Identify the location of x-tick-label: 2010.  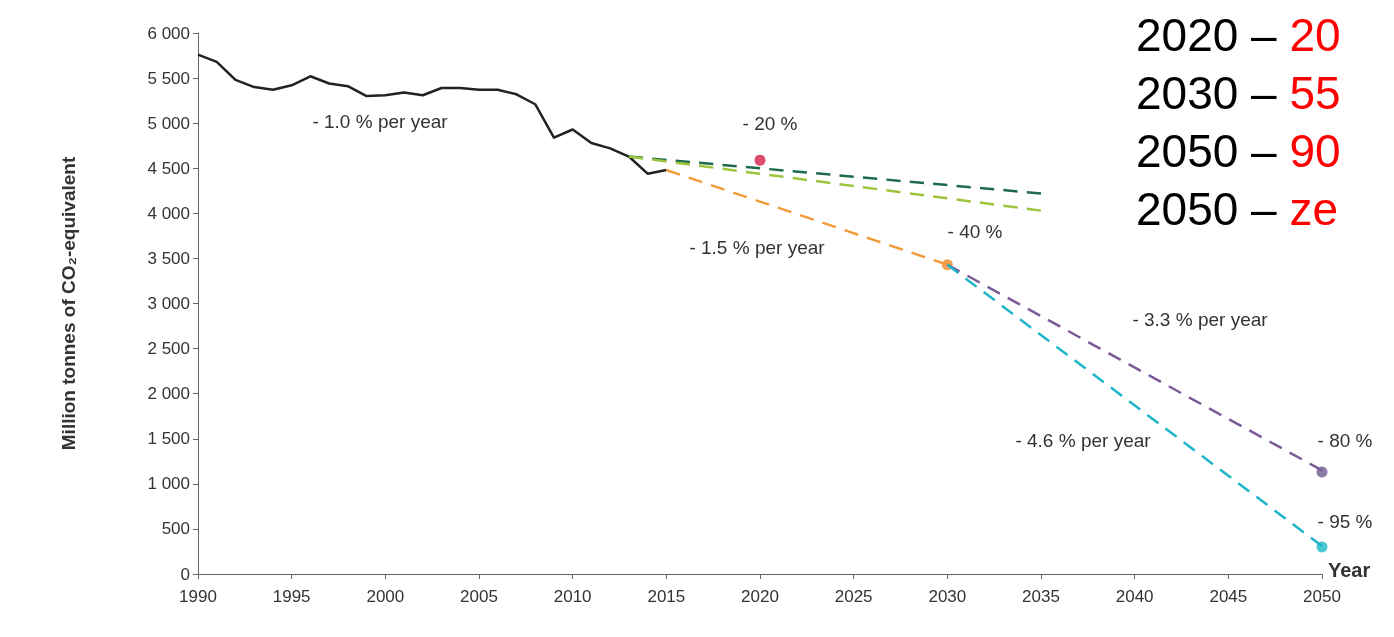
(572, 596).